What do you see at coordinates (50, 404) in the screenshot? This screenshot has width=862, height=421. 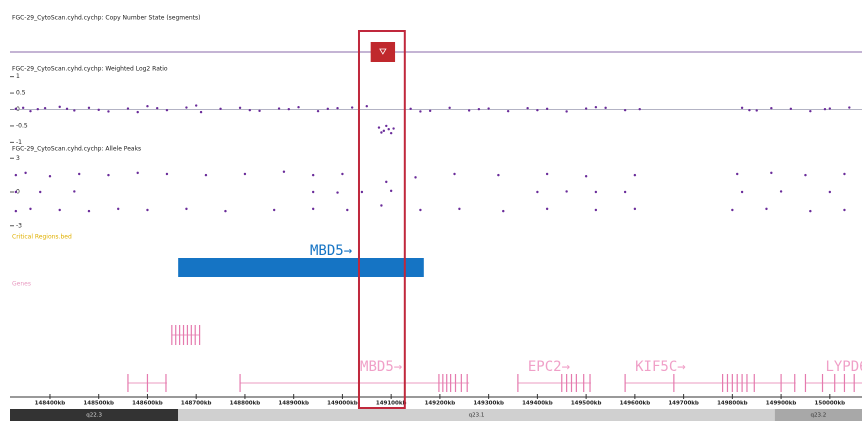 I see `x-tick-label: 148400kb` at bounding box center [50, 404].